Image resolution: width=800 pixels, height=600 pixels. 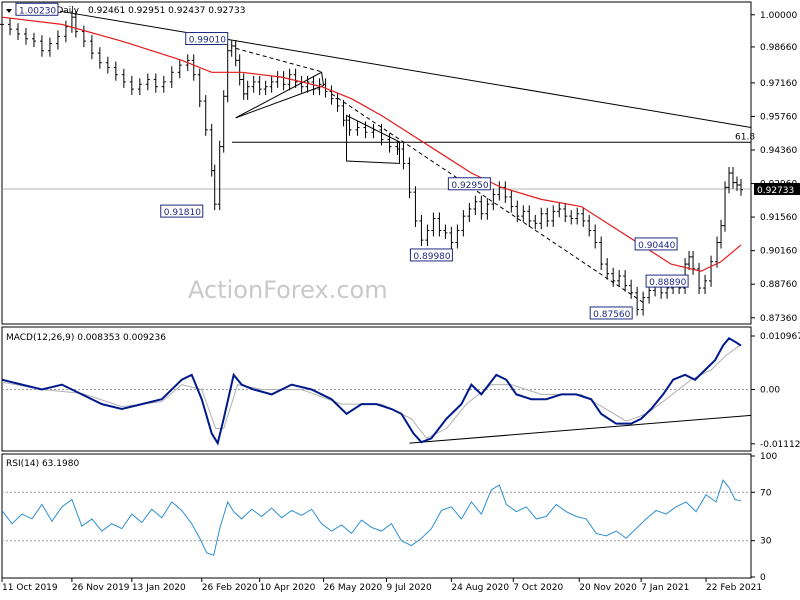 I want to click on price-label-text: 0.89980, so click(x=431, y=257).